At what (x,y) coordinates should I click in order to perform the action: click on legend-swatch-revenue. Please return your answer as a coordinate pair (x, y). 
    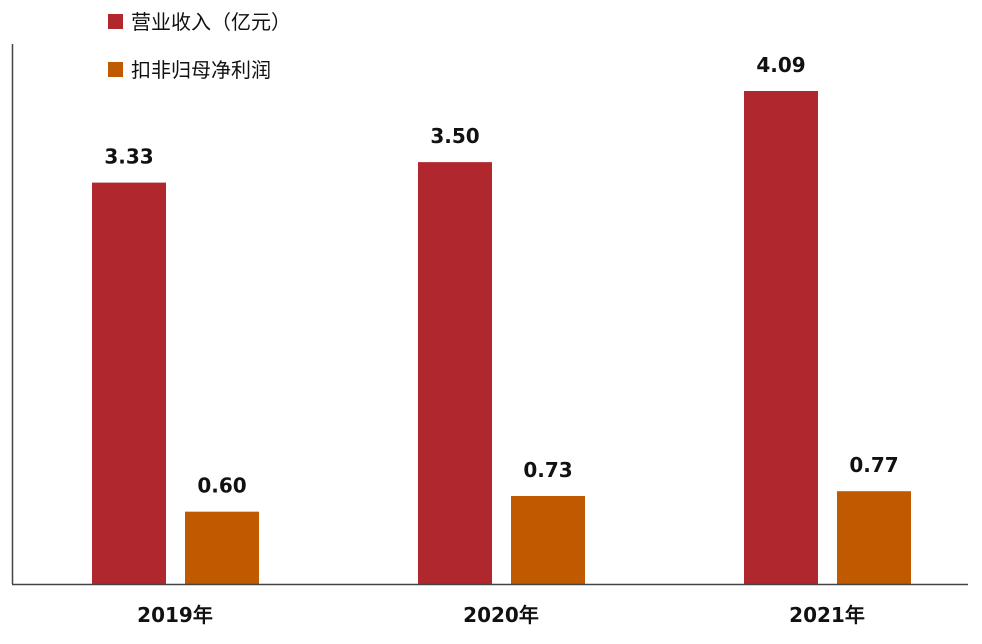
    Looking at the image, I should click on (115, 21).